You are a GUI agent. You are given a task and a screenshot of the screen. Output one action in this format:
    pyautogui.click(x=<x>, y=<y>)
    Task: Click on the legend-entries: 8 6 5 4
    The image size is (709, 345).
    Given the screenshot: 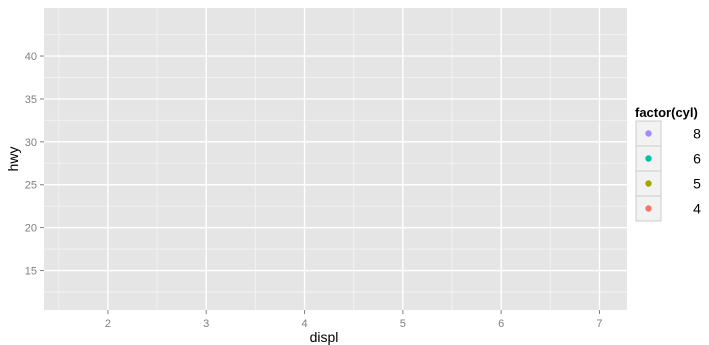 What is the action you would take?
    pyautogui.click(x=668, y=171)
    